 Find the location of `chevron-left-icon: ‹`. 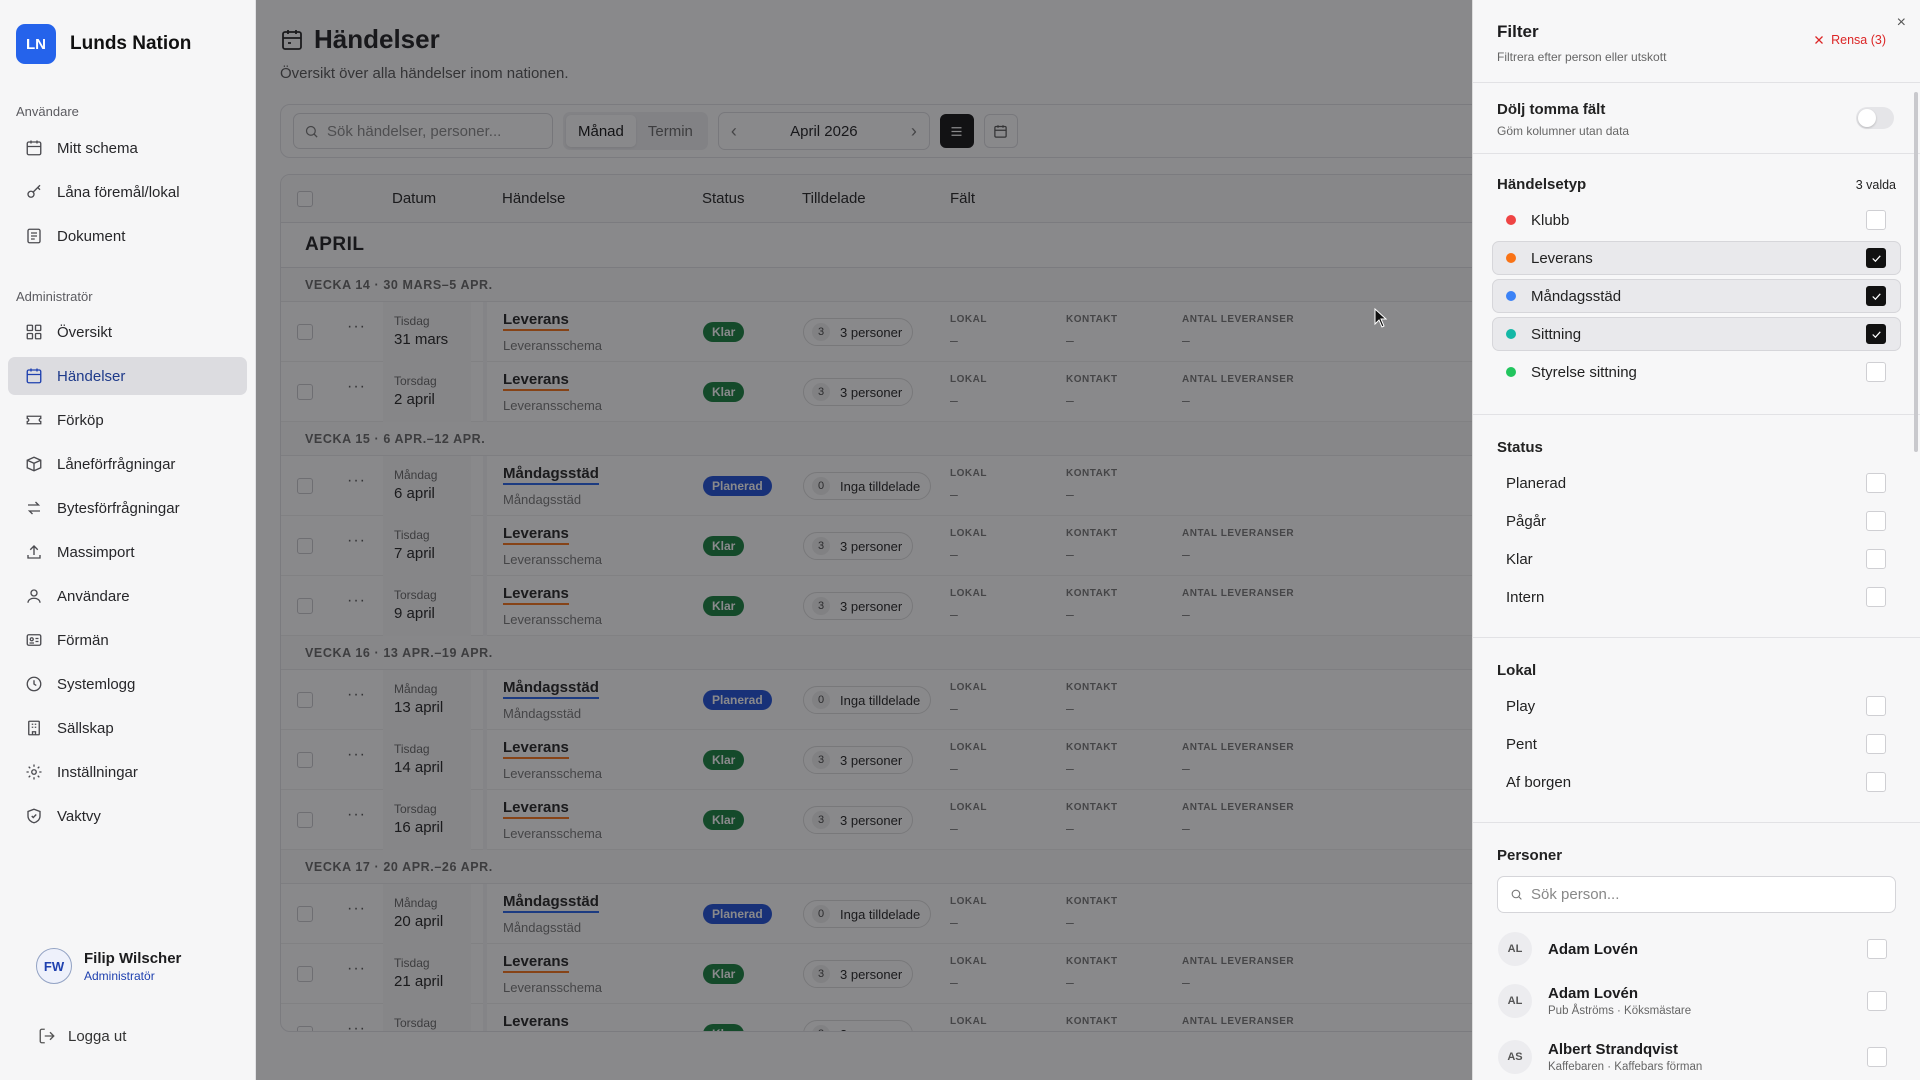

chevron-left-icon: ‹ is located at coordinates (733, 130).